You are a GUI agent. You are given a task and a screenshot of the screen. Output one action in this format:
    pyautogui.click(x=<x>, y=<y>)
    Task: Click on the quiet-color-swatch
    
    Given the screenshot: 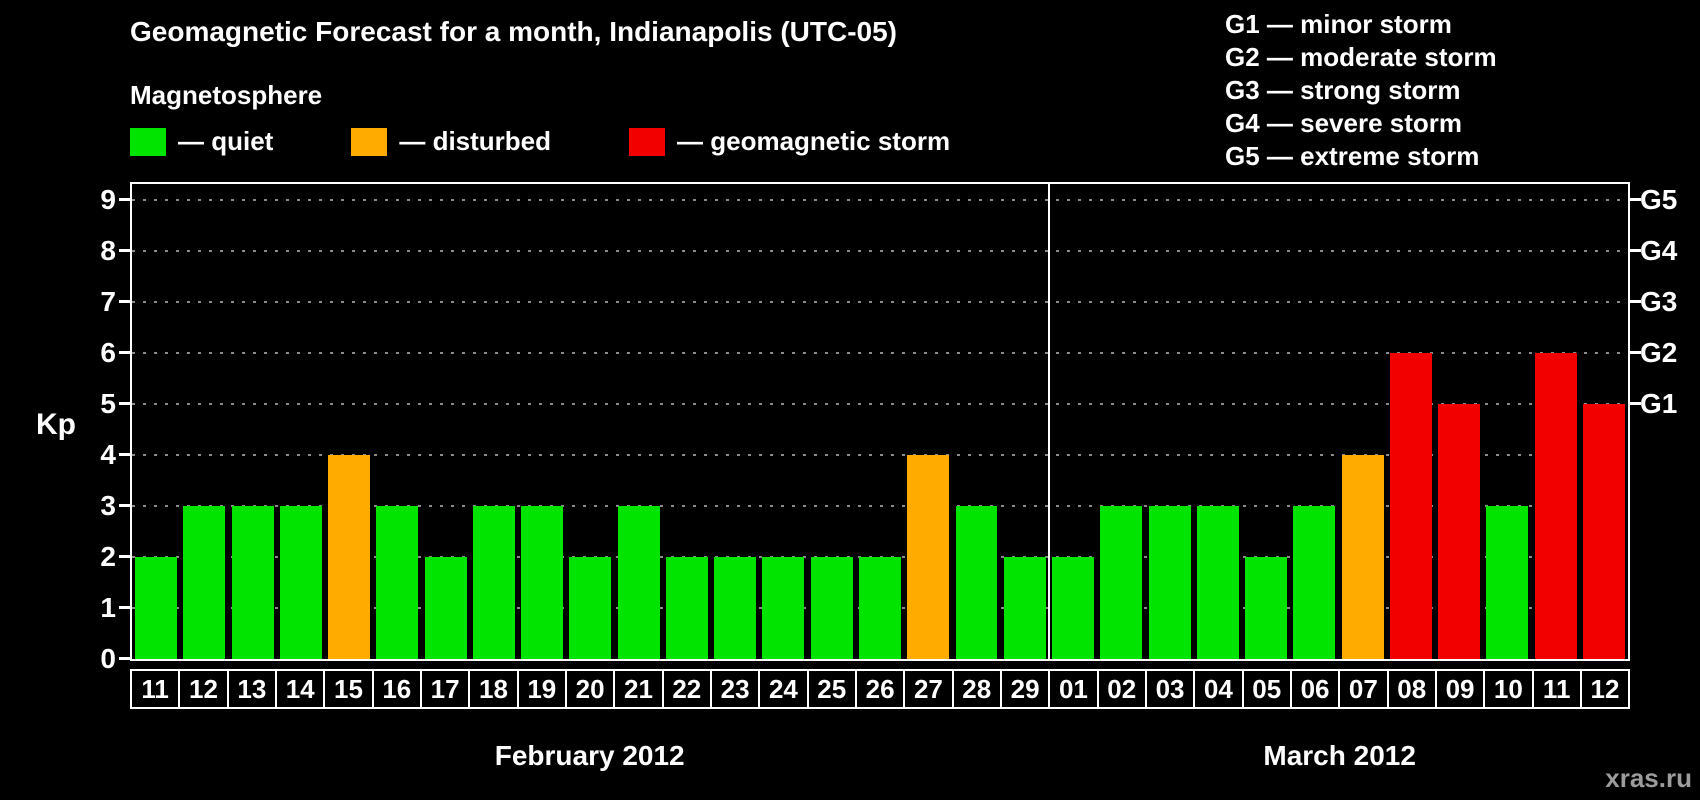 What is the action you would take?
    pyautogui.click(x=148, y=141)
    